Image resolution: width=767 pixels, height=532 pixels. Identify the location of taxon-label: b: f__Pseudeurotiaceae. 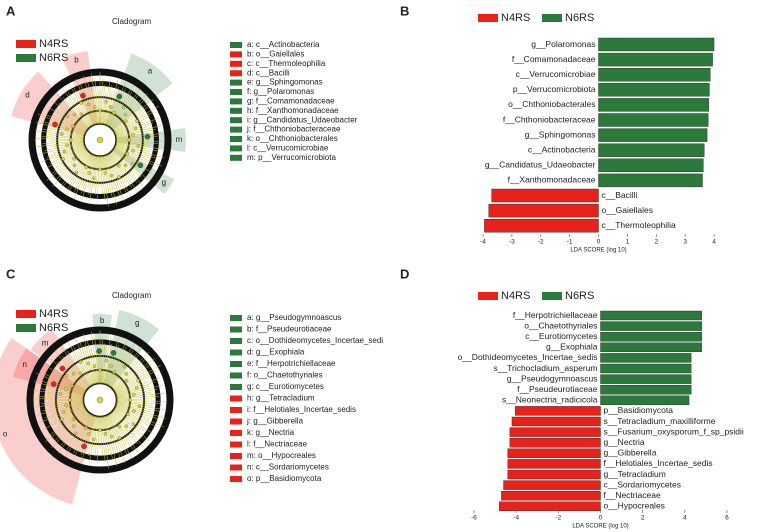
(289, 329).